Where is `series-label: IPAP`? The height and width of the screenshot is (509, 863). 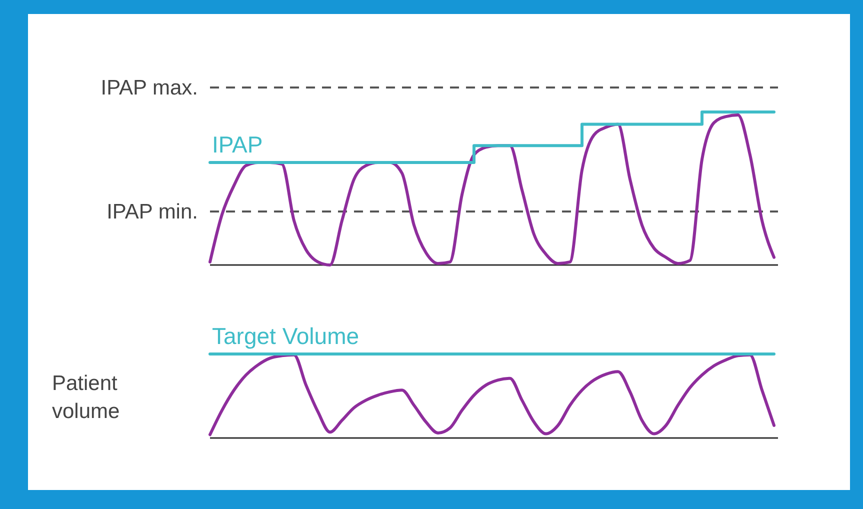 series-label: IPAP is located at coordinates (237, 144).